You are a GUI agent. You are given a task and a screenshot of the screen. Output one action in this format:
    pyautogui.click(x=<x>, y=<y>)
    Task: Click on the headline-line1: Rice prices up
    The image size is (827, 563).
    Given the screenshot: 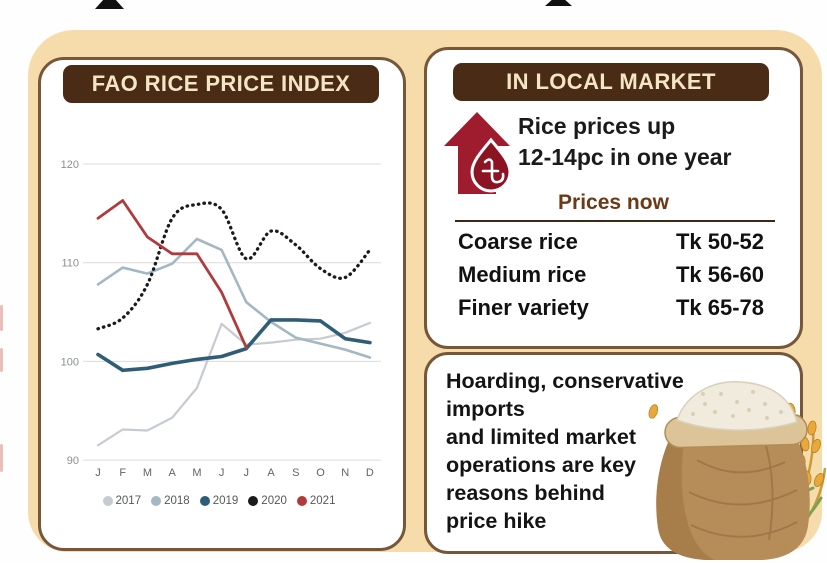 What is the action you would take?
    pyautogui.click(x=597, y=126)
    